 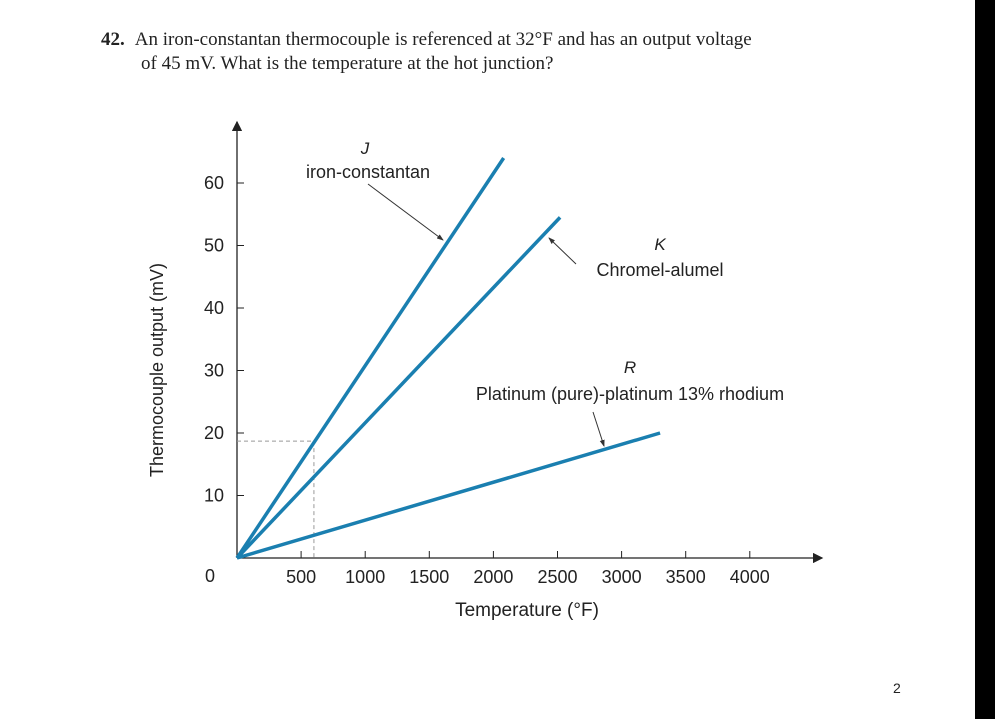 What do you see at coordinates (660, 244) in the screenshot?
I see `series-k-name: K` at bounding box center [660, 244].